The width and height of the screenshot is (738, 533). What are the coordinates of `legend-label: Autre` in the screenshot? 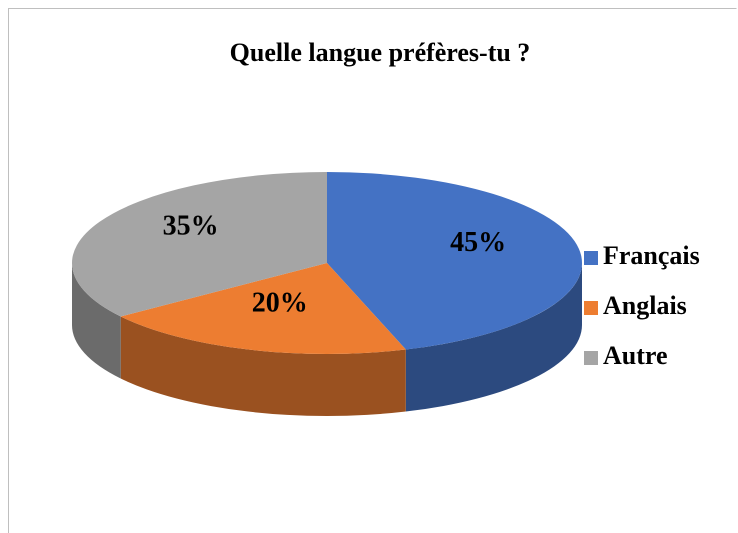 It's located at (635, 355).